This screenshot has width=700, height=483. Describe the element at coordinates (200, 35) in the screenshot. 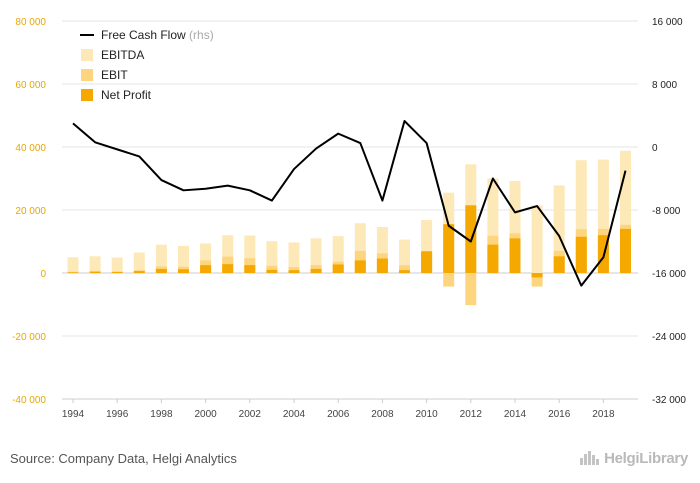

I see `legend-sublabel: (rhs)` at that location.